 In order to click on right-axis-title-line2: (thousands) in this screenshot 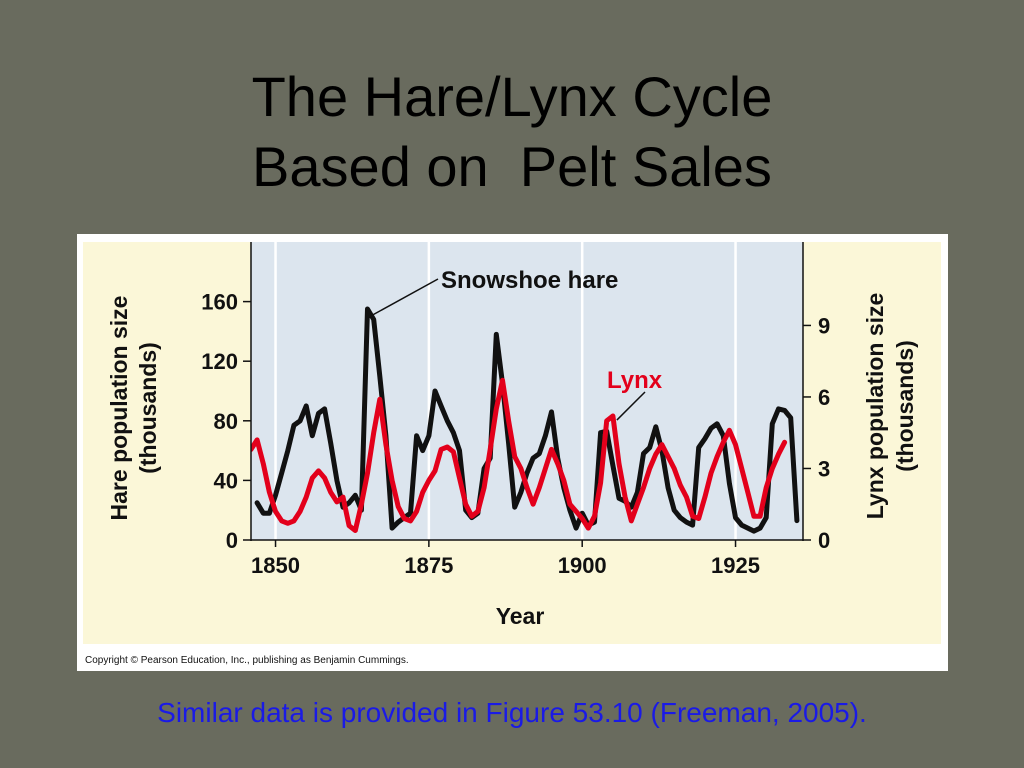, I will do `click(905, 406)`.